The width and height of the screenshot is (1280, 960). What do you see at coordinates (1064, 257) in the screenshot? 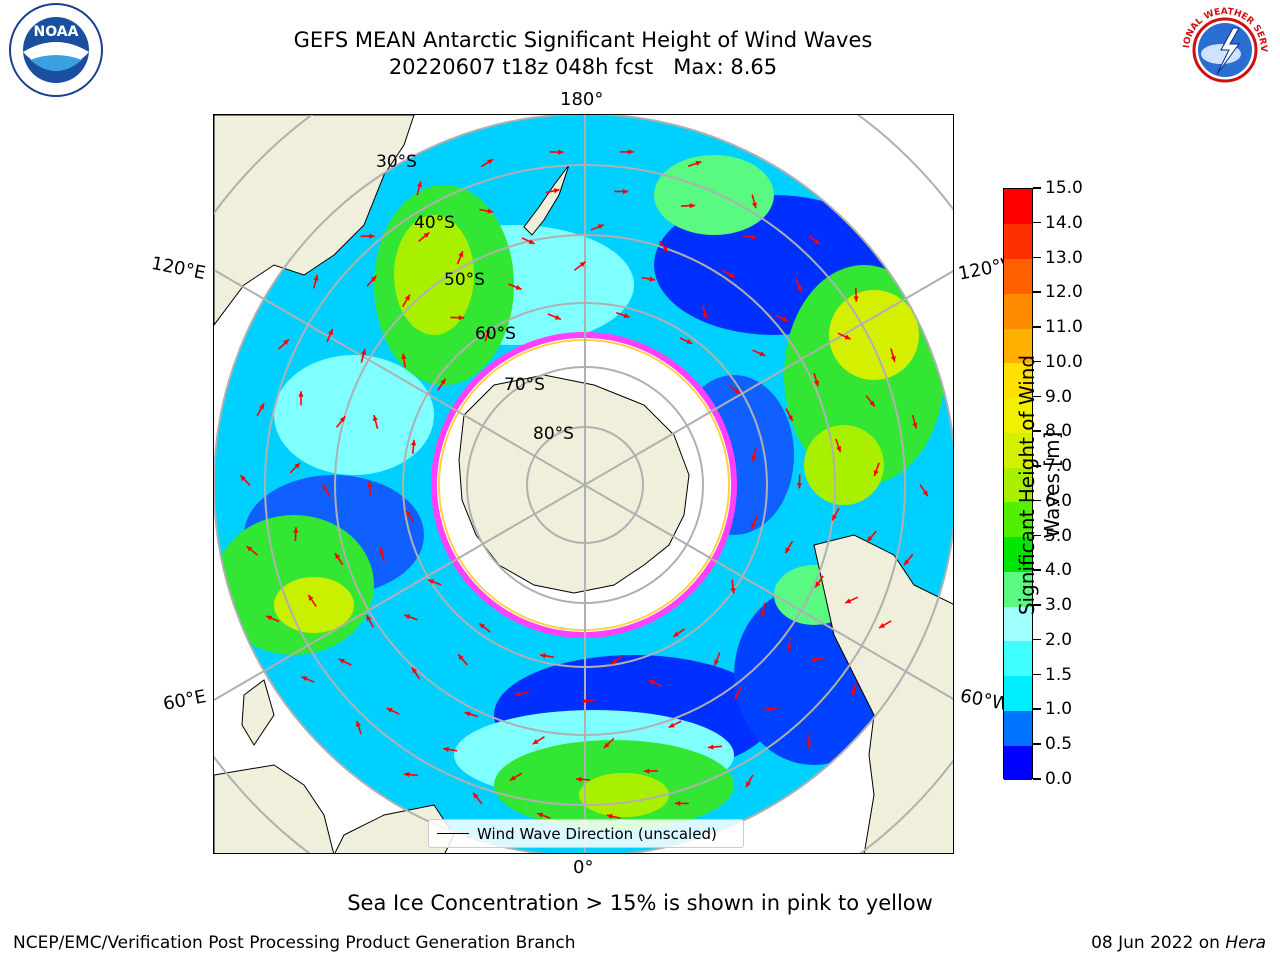
I see `colorbar-tick-label: 13.0` at bounding box center [1064, 257].